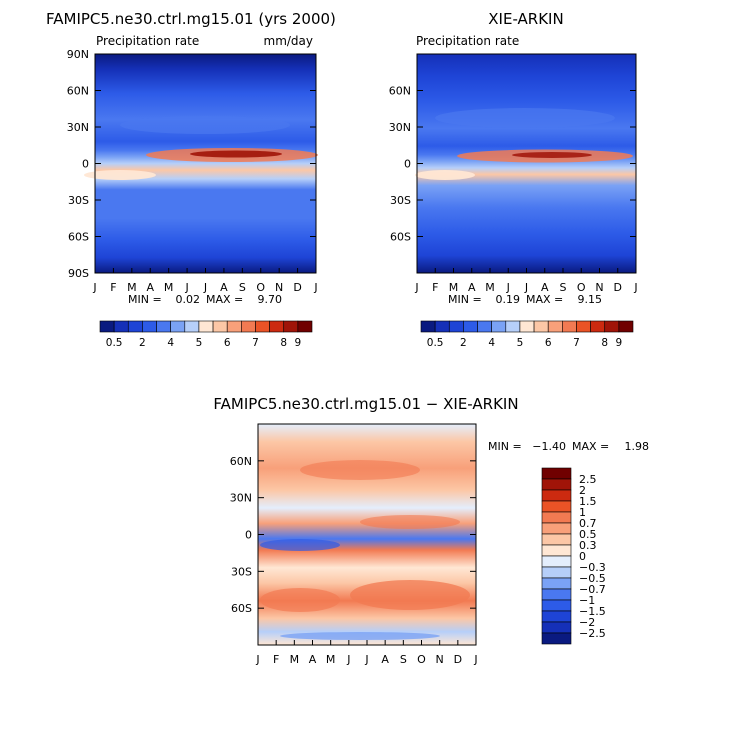 The width and height of the screenshot is (733, 756). I want to click on panel-model-ytick-label: 90N, so click(78, 54).